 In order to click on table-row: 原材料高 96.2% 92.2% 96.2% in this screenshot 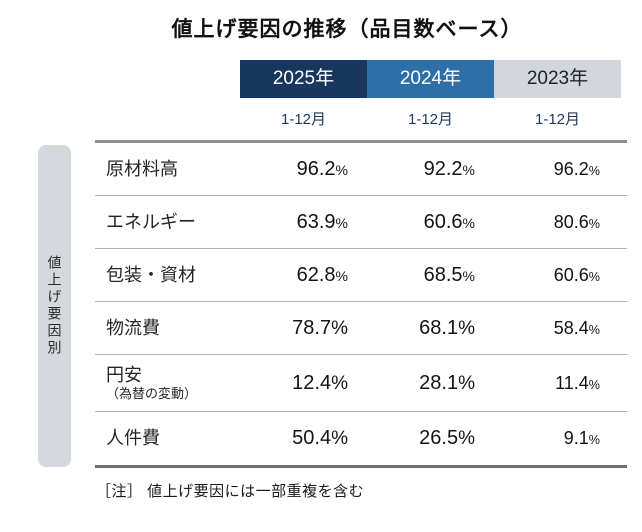, I will do `click(361, 169)`.